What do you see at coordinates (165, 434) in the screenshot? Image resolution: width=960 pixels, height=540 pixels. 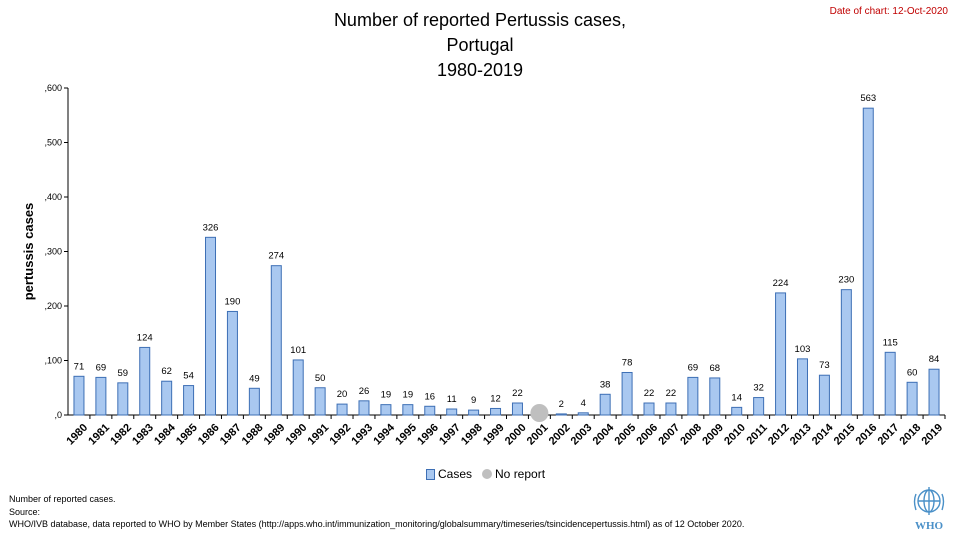 I see `x-tick-label: 1984` at bounding box center [165, 434].